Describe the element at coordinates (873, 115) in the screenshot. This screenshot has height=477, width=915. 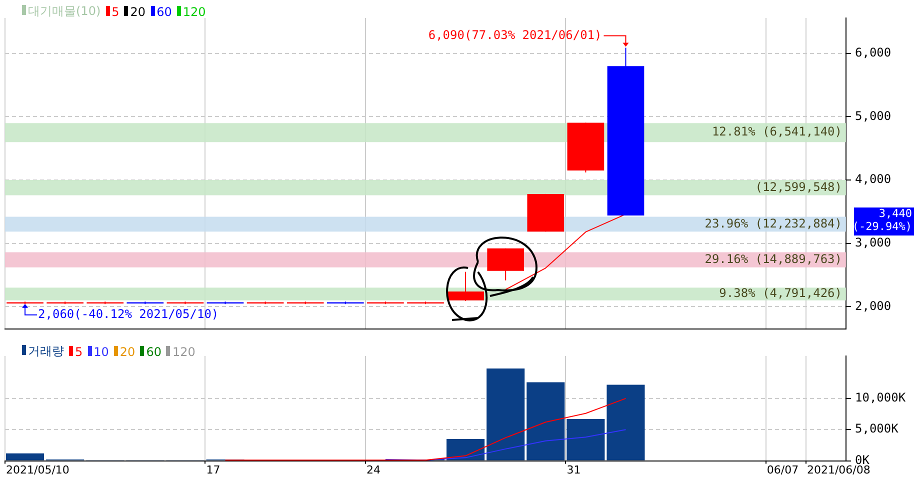
I see `y-tick-label: 5,000` at that location.